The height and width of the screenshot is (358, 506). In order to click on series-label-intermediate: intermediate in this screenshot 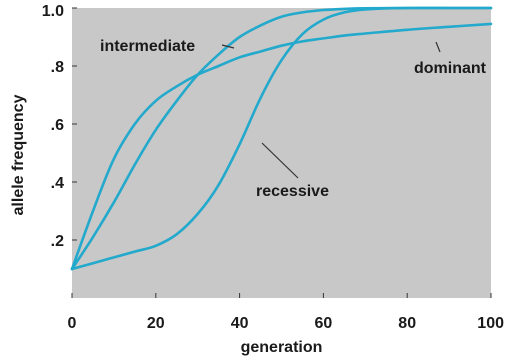, I will do `click(147, 46)`.